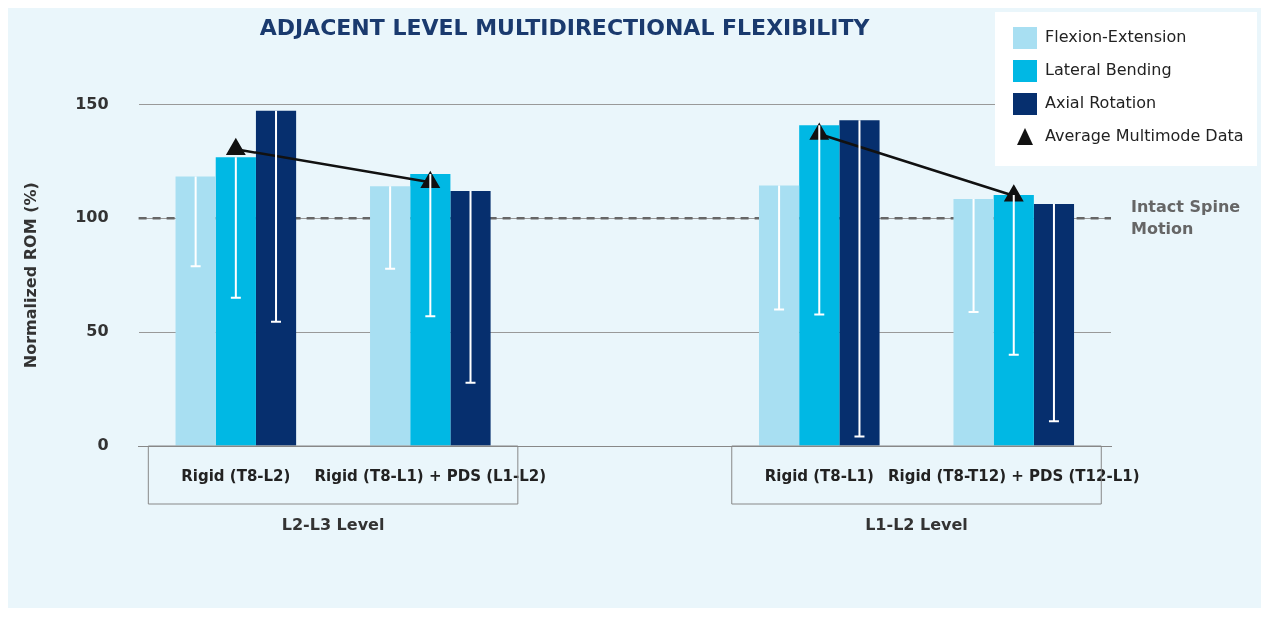 The width and height of the screenshot is (1269, 625). Describe the element at coordinates (92, 217) in the screenshot. I see `y-tick-label: 100` at that location.